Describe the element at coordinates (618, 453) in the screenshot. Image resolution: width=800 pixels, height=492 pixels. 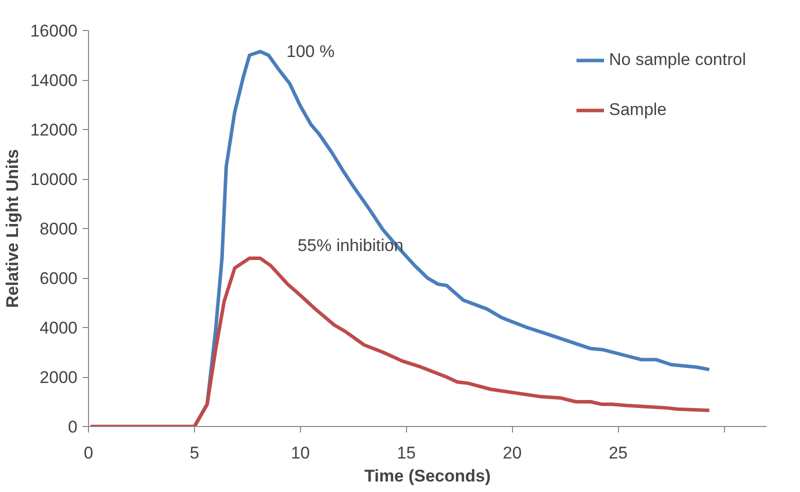
I see `x-tick-label: 25` at that location.